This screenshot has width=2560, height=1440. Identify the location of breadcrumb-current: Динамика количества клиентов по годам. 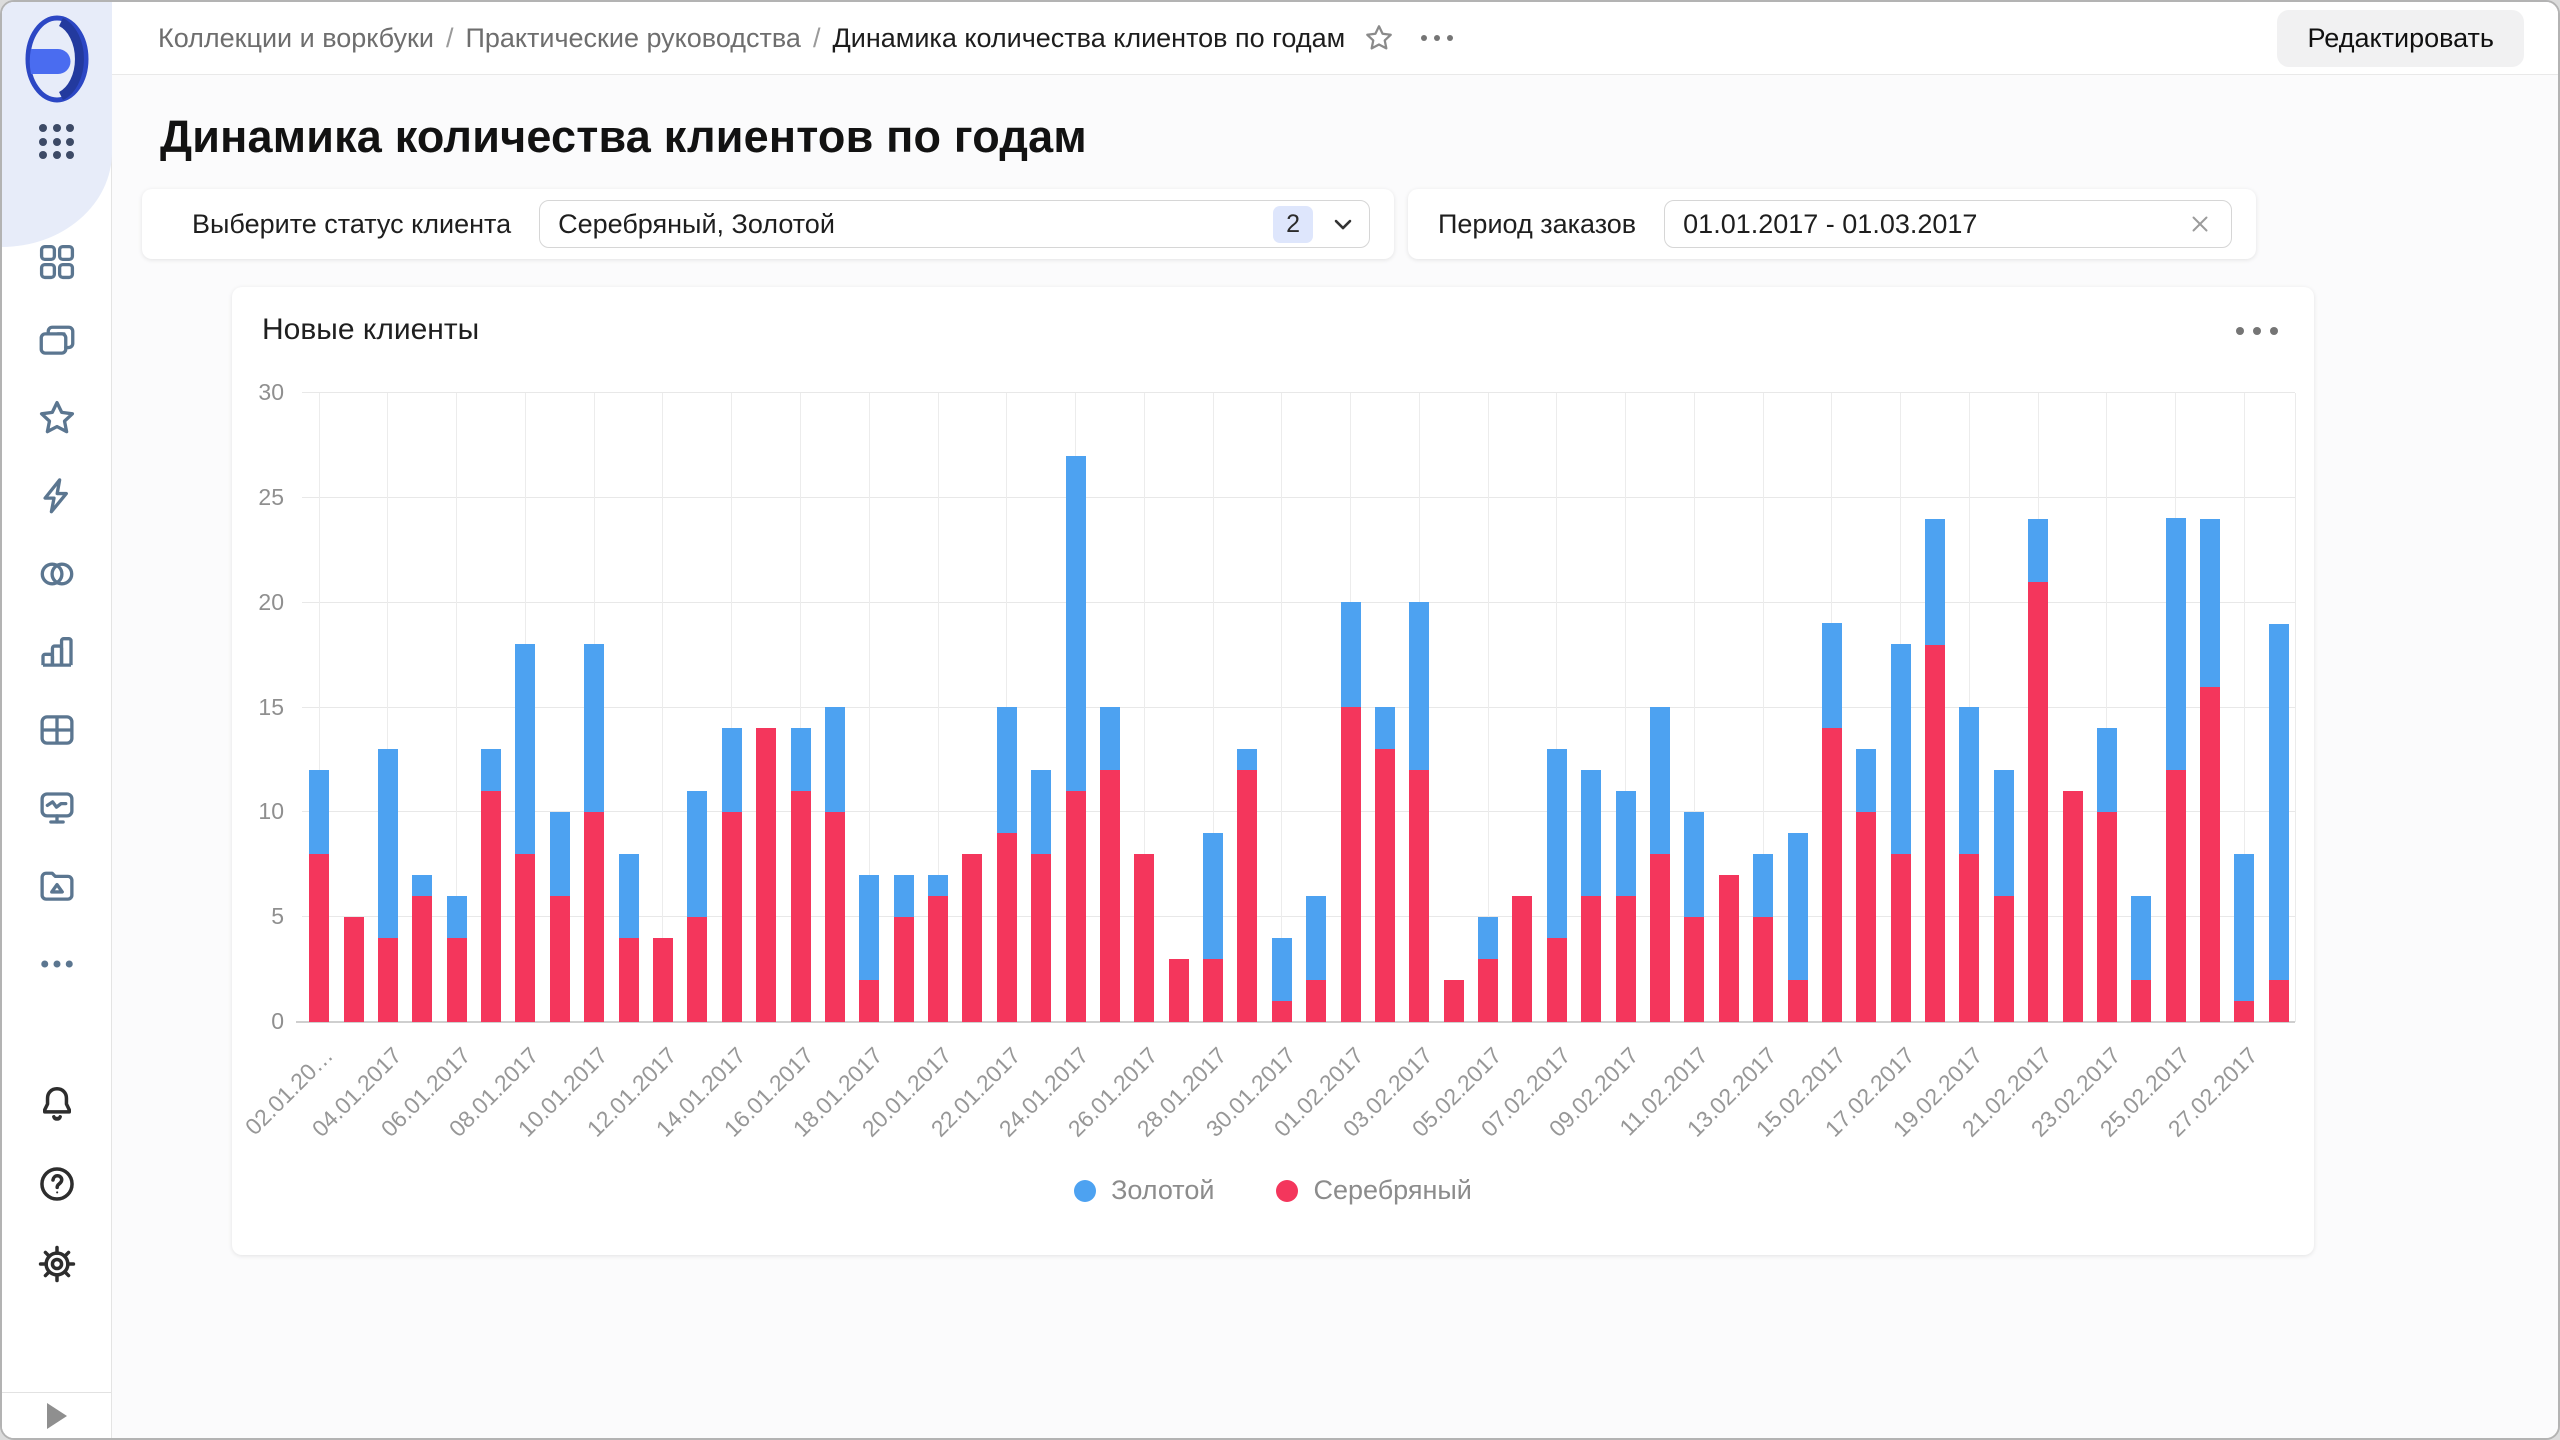
(1089, 37).